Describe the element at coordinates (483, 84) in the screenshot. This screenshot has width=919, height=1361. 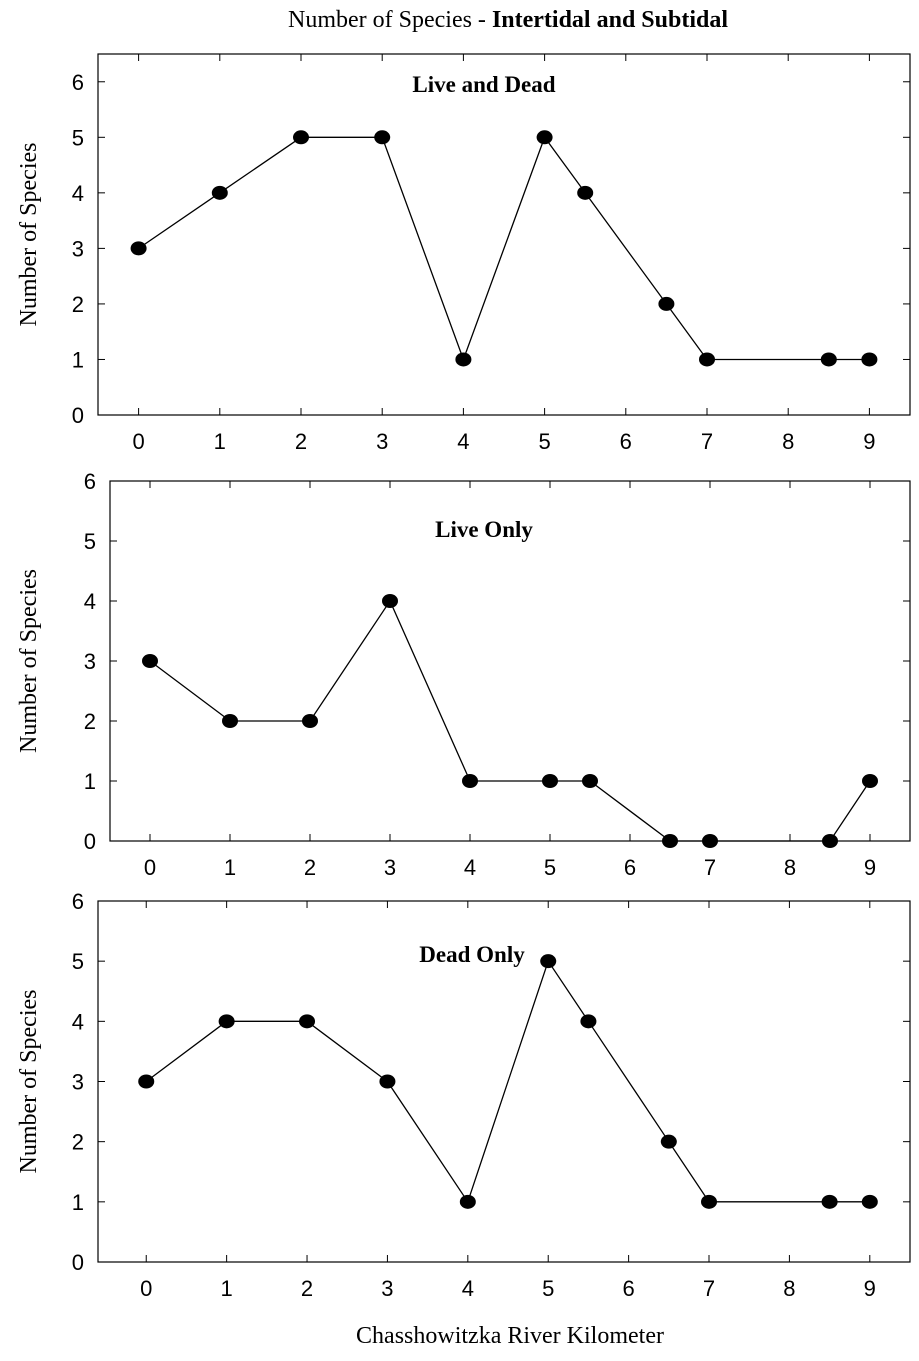
I see `panel-title: Live and Dead` at that location.